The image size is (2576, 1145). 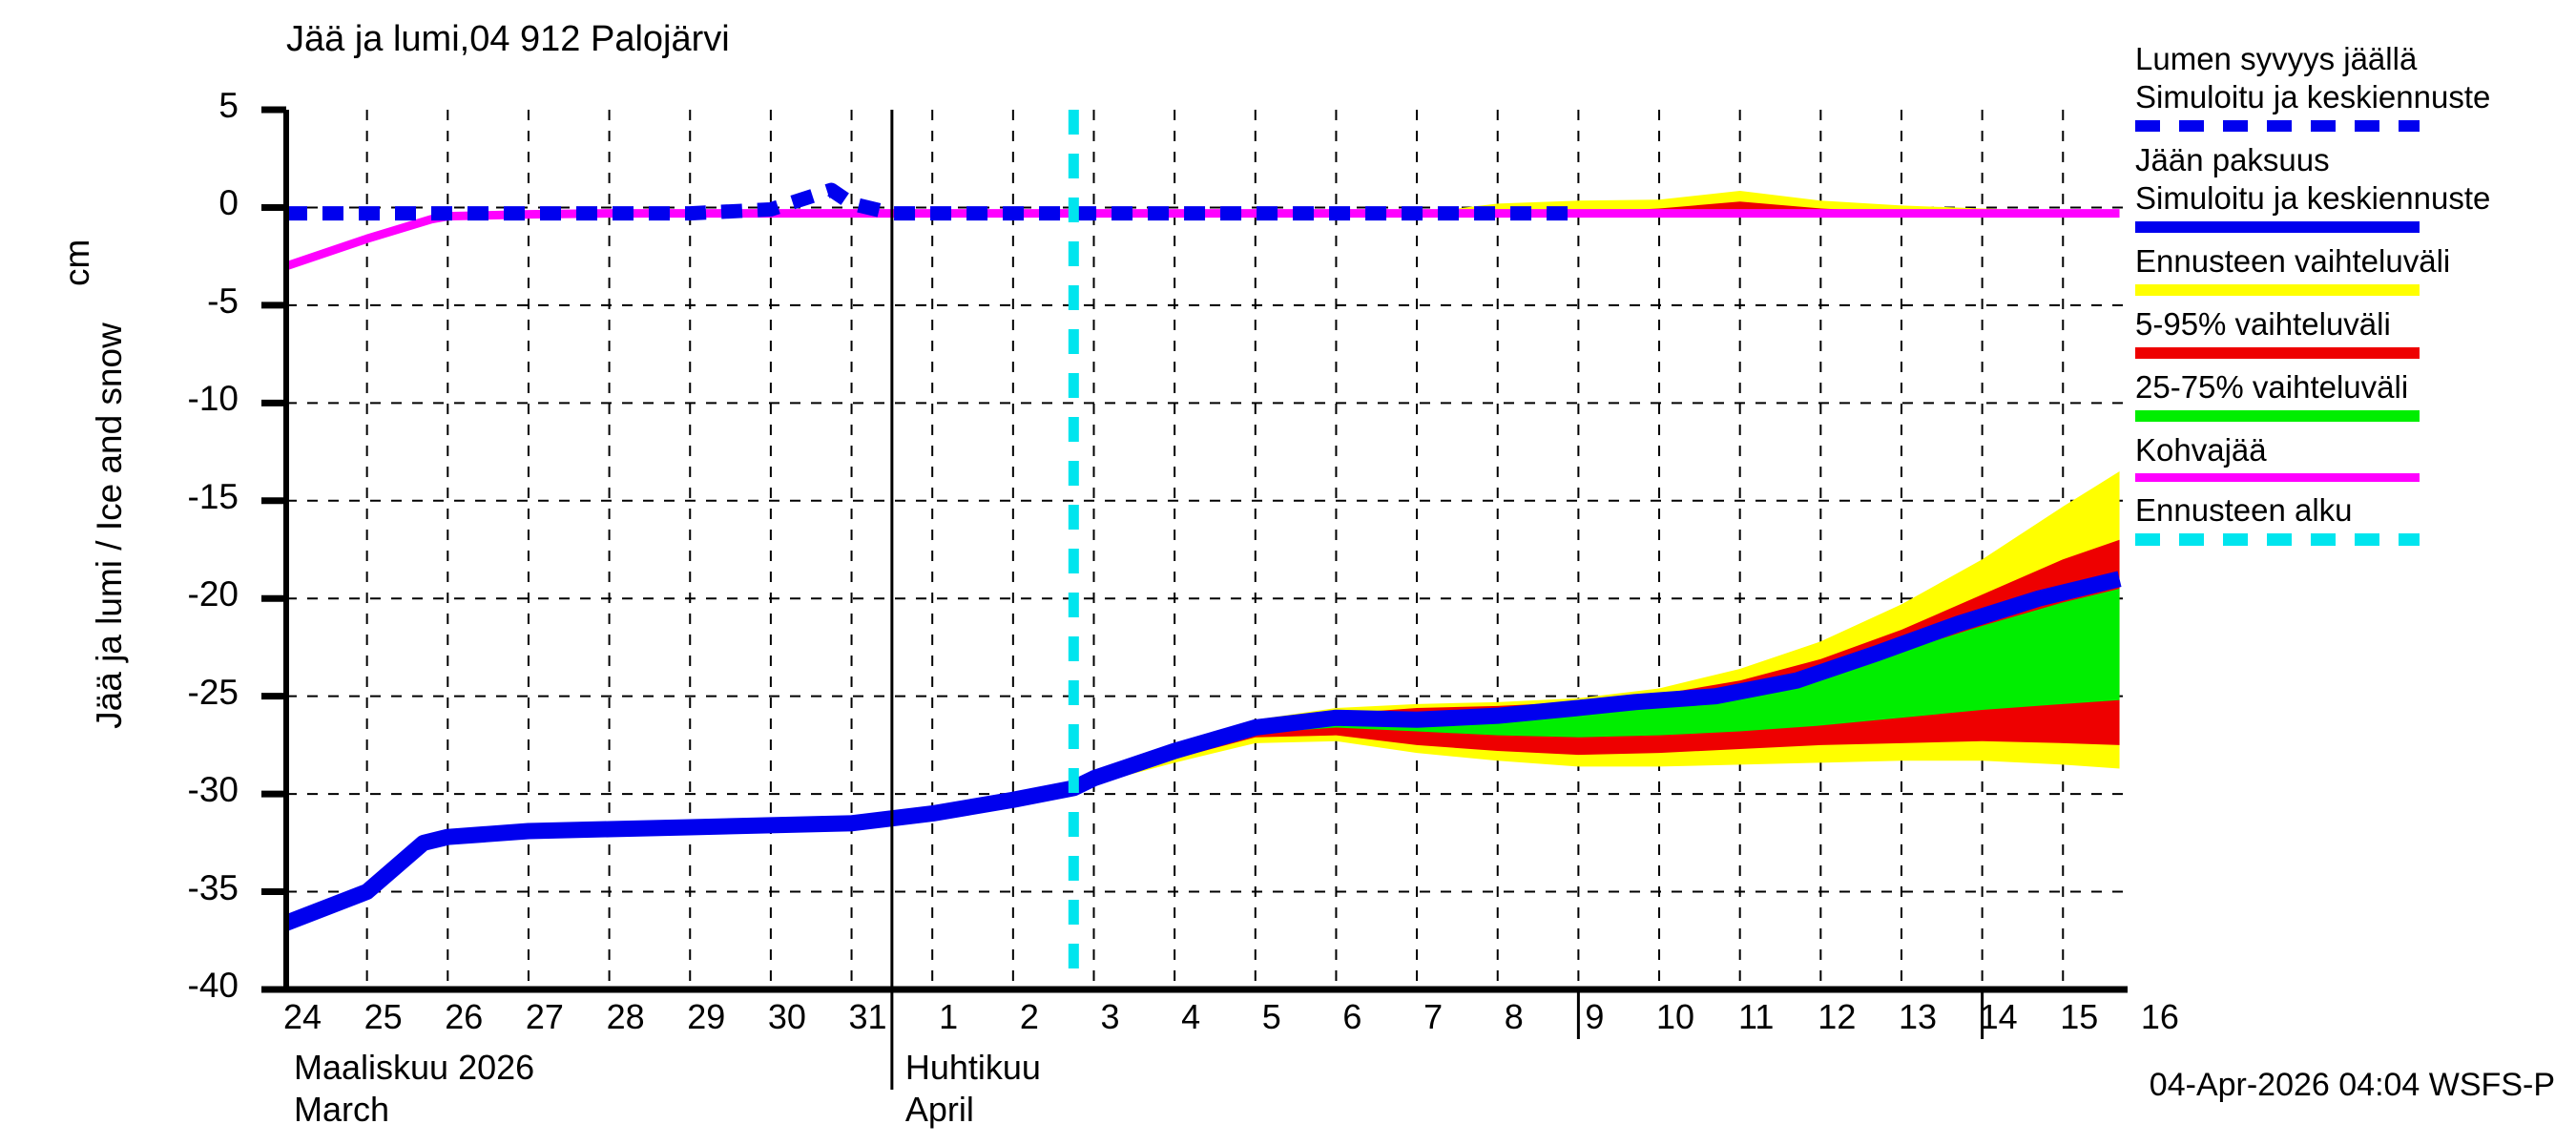 What do you see at coordinates (1110, 1017) in the screenshot?
I see `x-axis-tick-label: 3` at bounding box center [1110, 1017].